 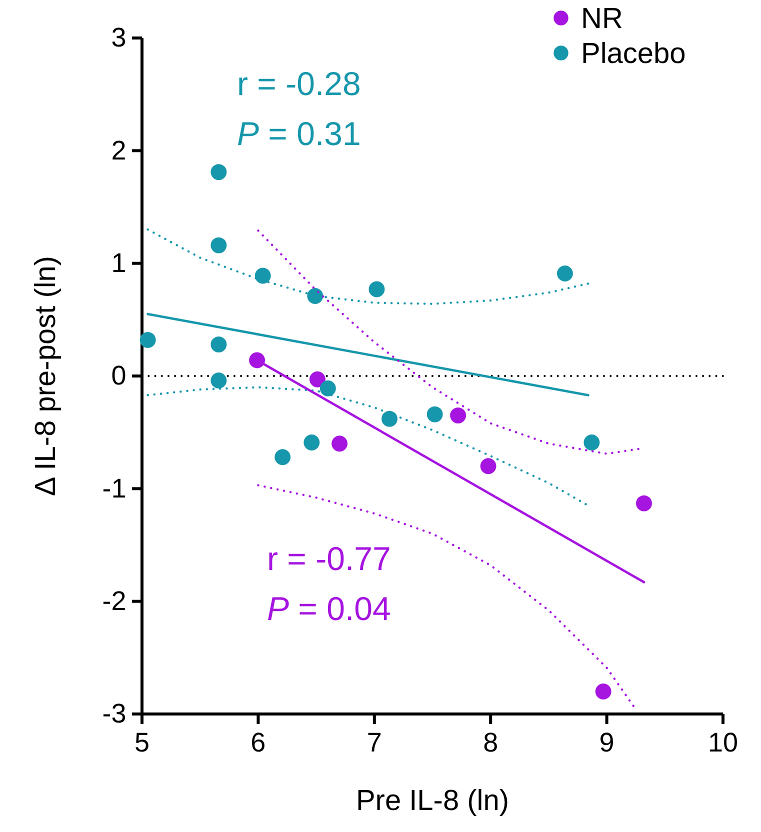 I want to click on y-tick-label: 2, so click(x=118, y=150).